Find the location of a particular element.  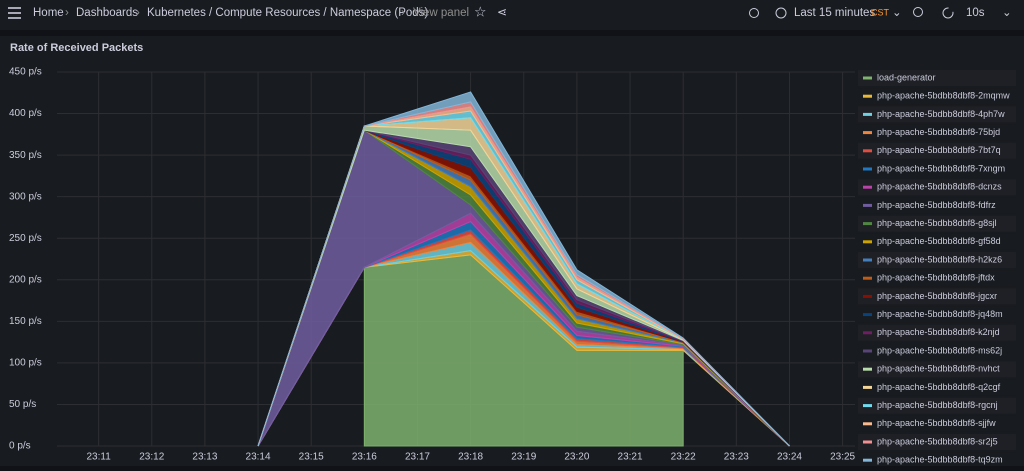

legend-label: php-apache-5bdbb8dbf8-rgcnj is located at coordinates (937, 405).